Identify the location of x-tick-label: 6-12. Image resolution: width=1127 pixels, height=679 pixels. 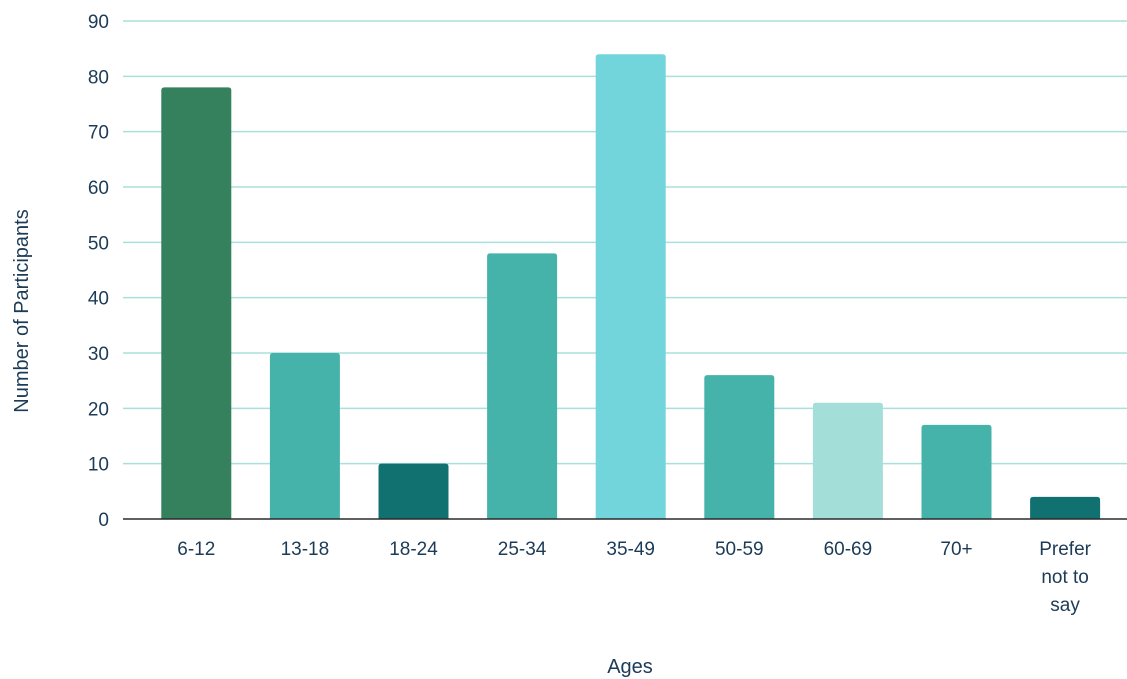
(196, 549).